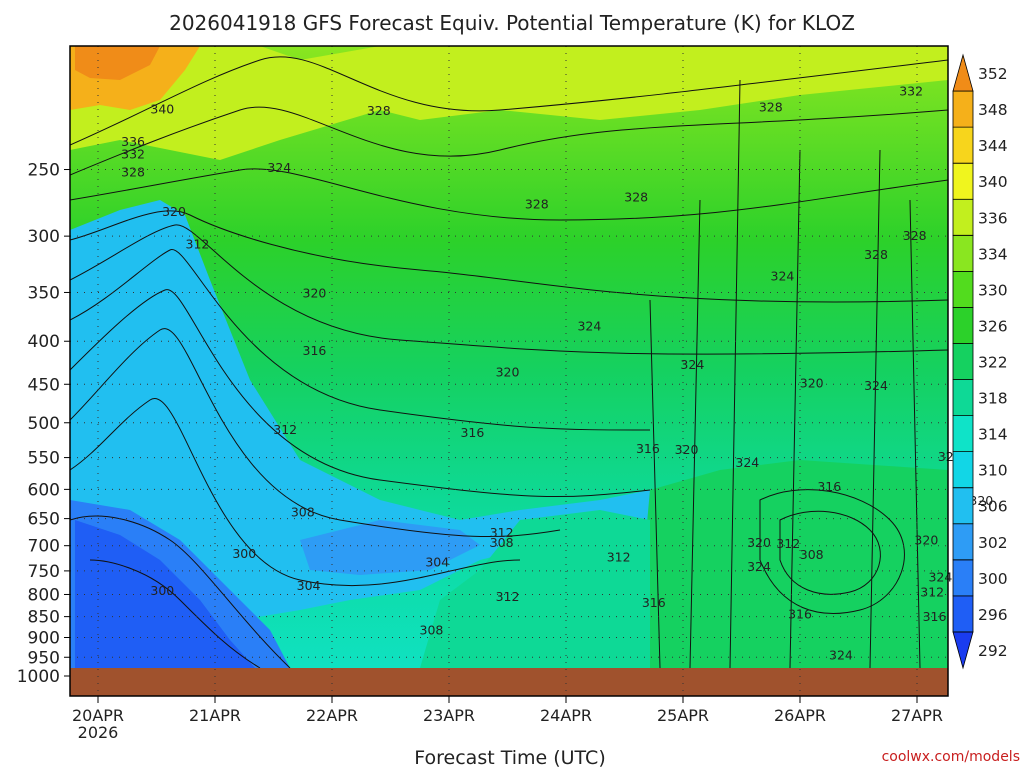 The width and height of the screenshot is (1024, 768). Describe the element at coordinates (993, 110) in the screenshot. I see `colorbar-label: 348` at that location.